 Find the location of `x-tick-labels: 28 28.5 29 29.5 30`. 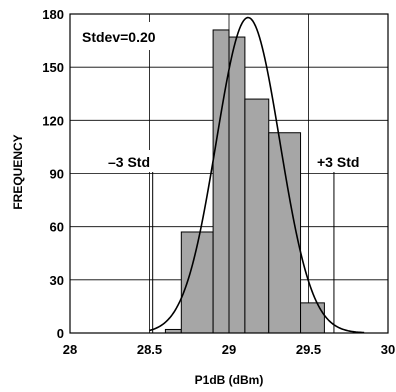

x-tick-labels: 28 28.5 29 29.5 30 is located at coordinates (229, 349).